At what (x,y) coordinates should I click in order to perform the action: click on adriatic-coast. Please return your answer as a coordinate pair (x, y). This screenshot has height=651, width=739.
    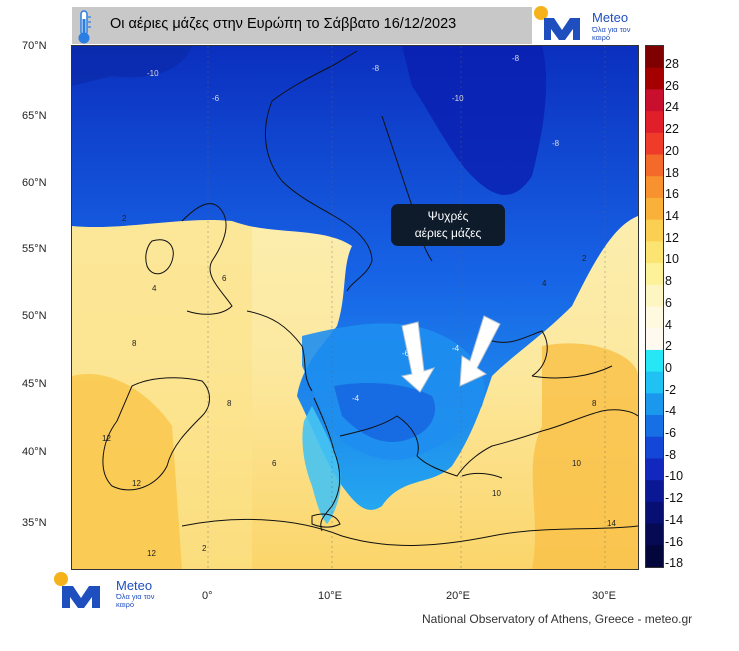
    Looking at the image, I should click on (379, 436).